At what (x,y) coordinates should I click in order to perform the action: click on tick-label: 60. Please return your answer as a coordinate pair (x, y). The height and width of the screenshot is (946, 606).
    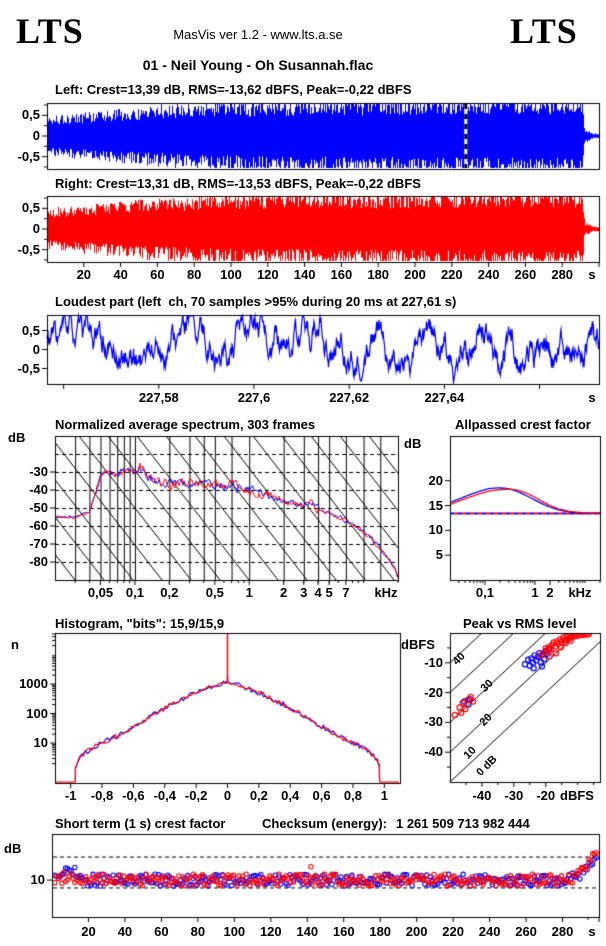
    Looking at the image, I should click on (157, 274).